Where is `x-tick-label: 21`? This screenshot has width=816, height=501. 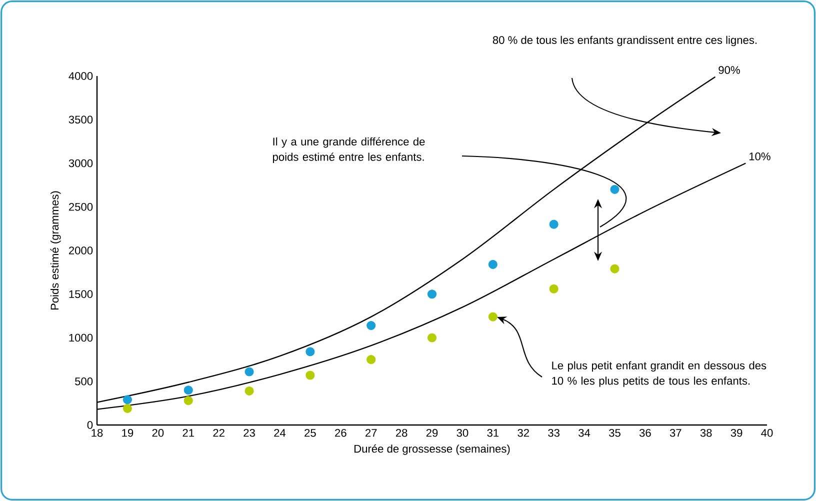 x-tick-label: 21 is located at coordinates (188, 432).